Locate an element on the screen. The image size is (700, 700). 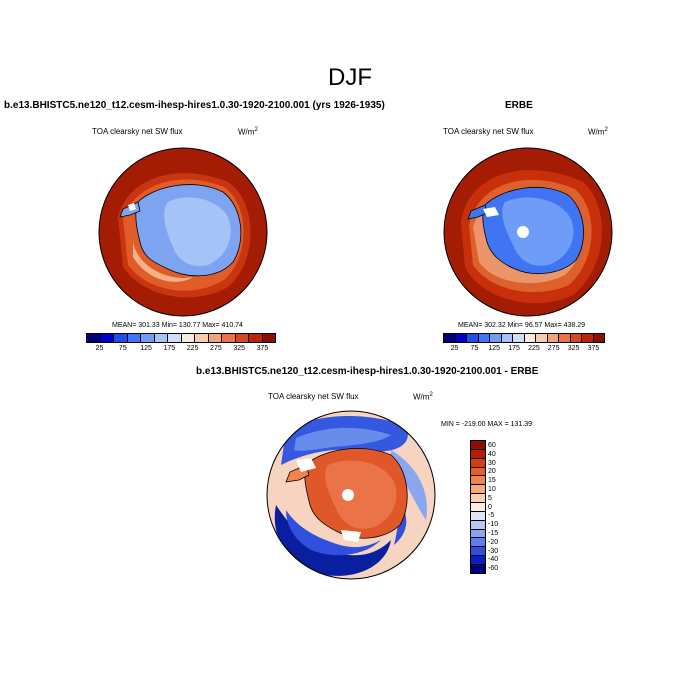
colorbar-tick-label: 5 is located at coordinates (490, 498).